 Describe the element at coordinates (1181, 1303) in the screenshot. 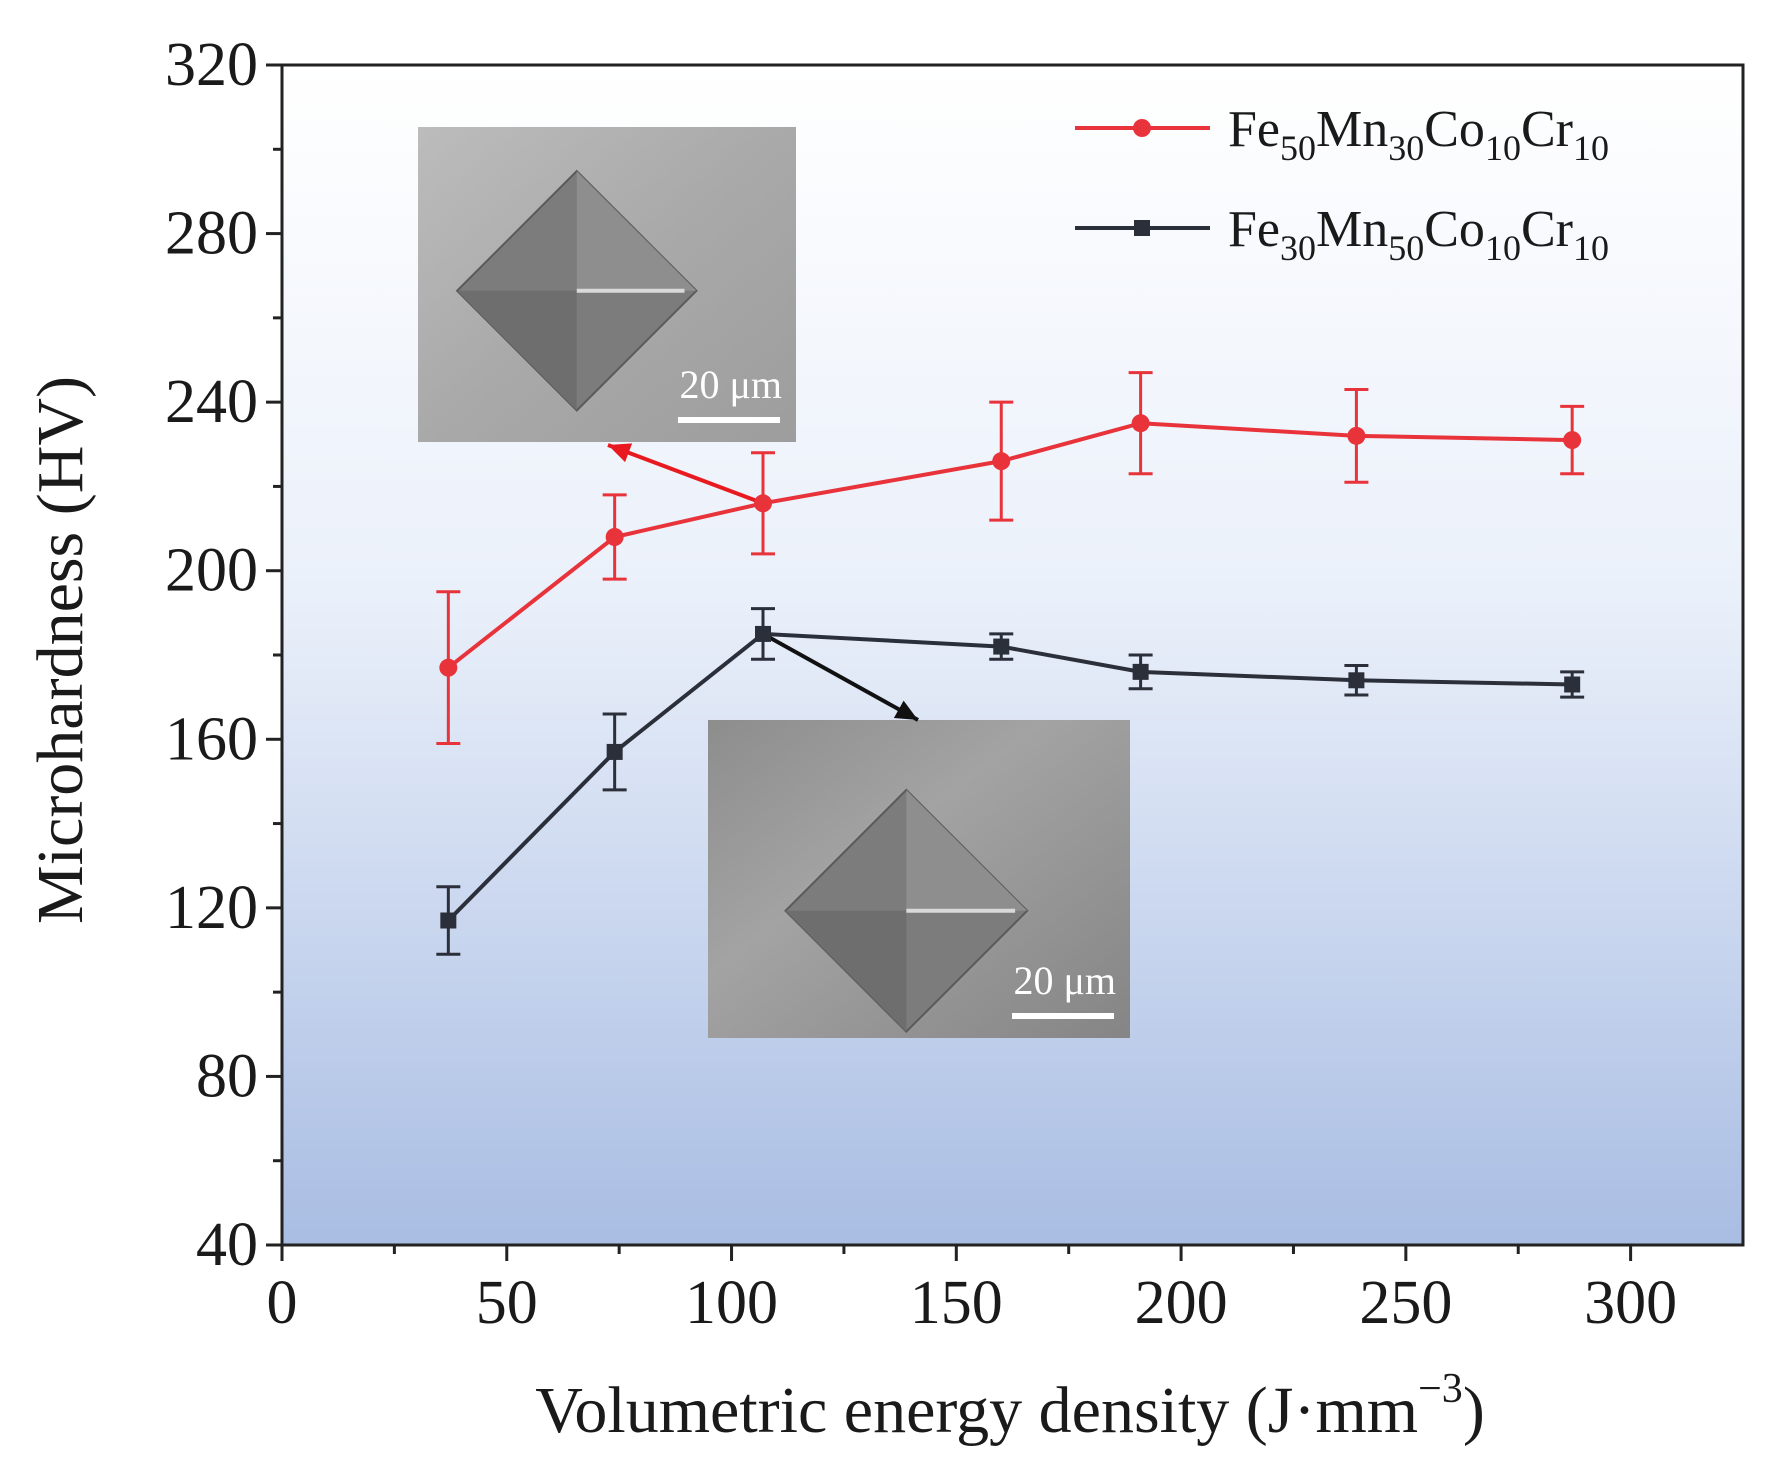

I see `x-tick-label: 200` at that location.